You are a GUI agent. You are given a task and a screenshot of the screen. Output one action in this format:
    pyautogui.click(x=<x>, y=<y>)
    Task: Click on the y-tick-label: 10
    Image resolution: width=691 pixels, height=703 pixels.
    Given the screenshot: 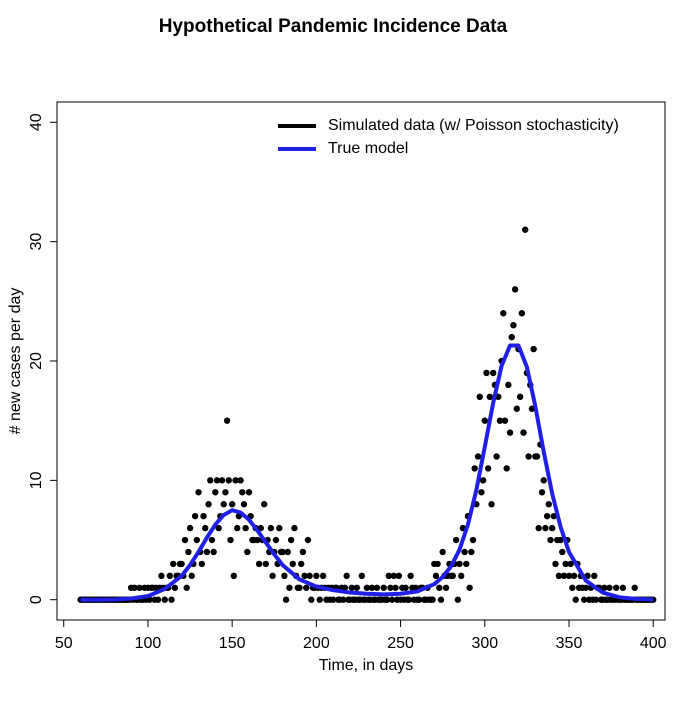 What is the action you would take?
    pyautogui.click(x=36, y=480)
    